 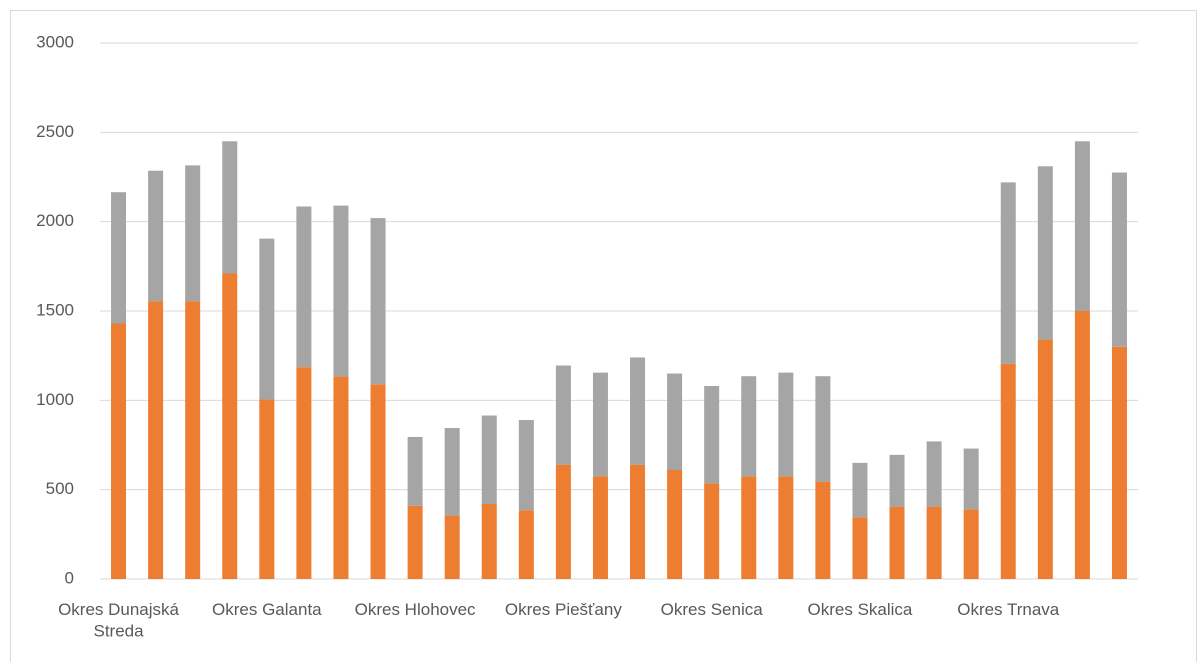 I want to click on x-tick-label: Okres Senica, so click(x=712, y=609).